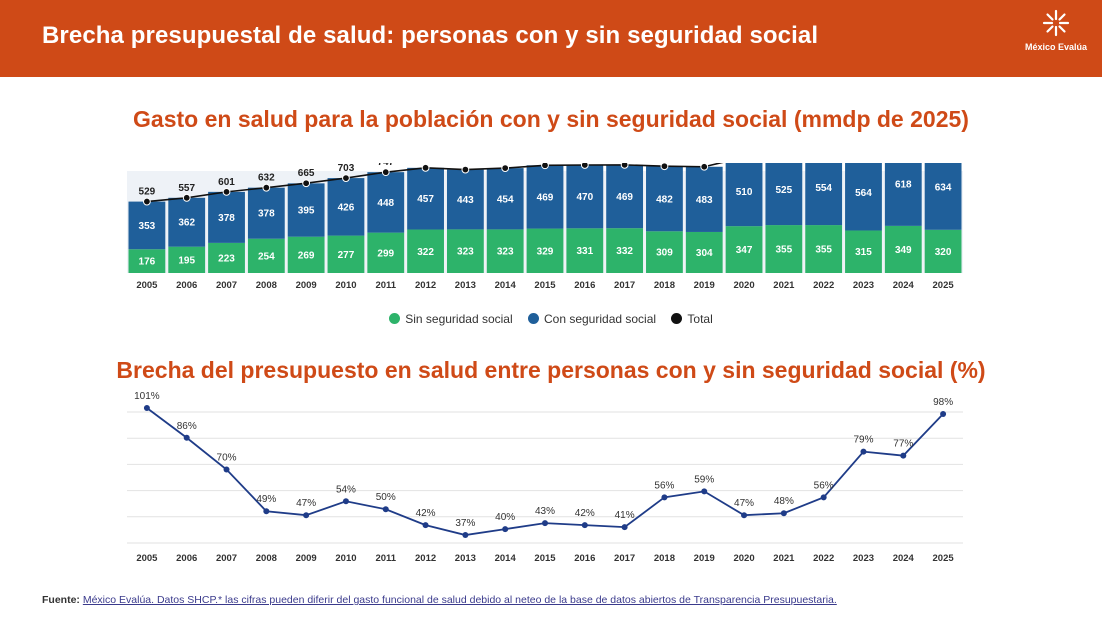 This screenshot has width=1102, height=620. What do you see at coordinates (459, 318) in the screenshot?
I see `legend-label-sin: Sin seguridad social` at bounding box center [459, 318].